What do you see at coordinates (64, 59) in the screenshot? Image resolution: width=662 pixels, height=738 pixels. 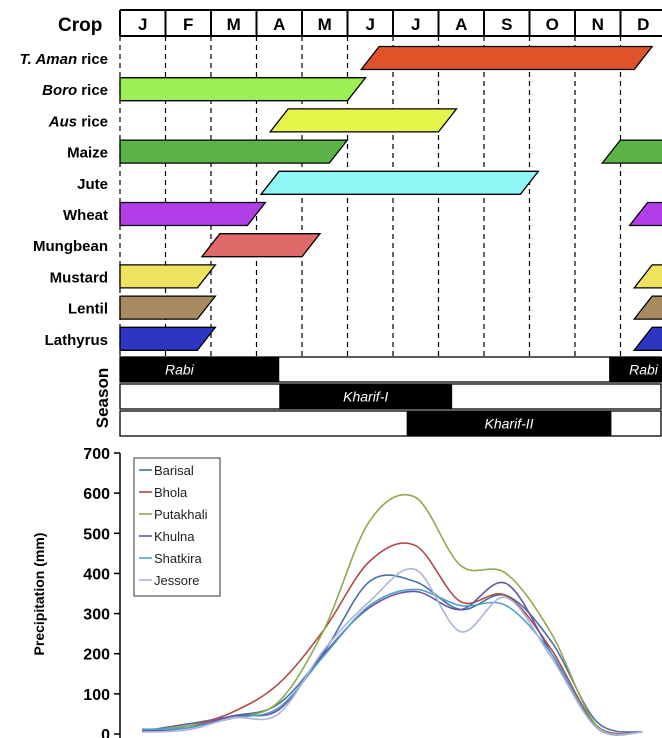 I see `crop-label: T. Aman rice` at bounding box center [64, 59].